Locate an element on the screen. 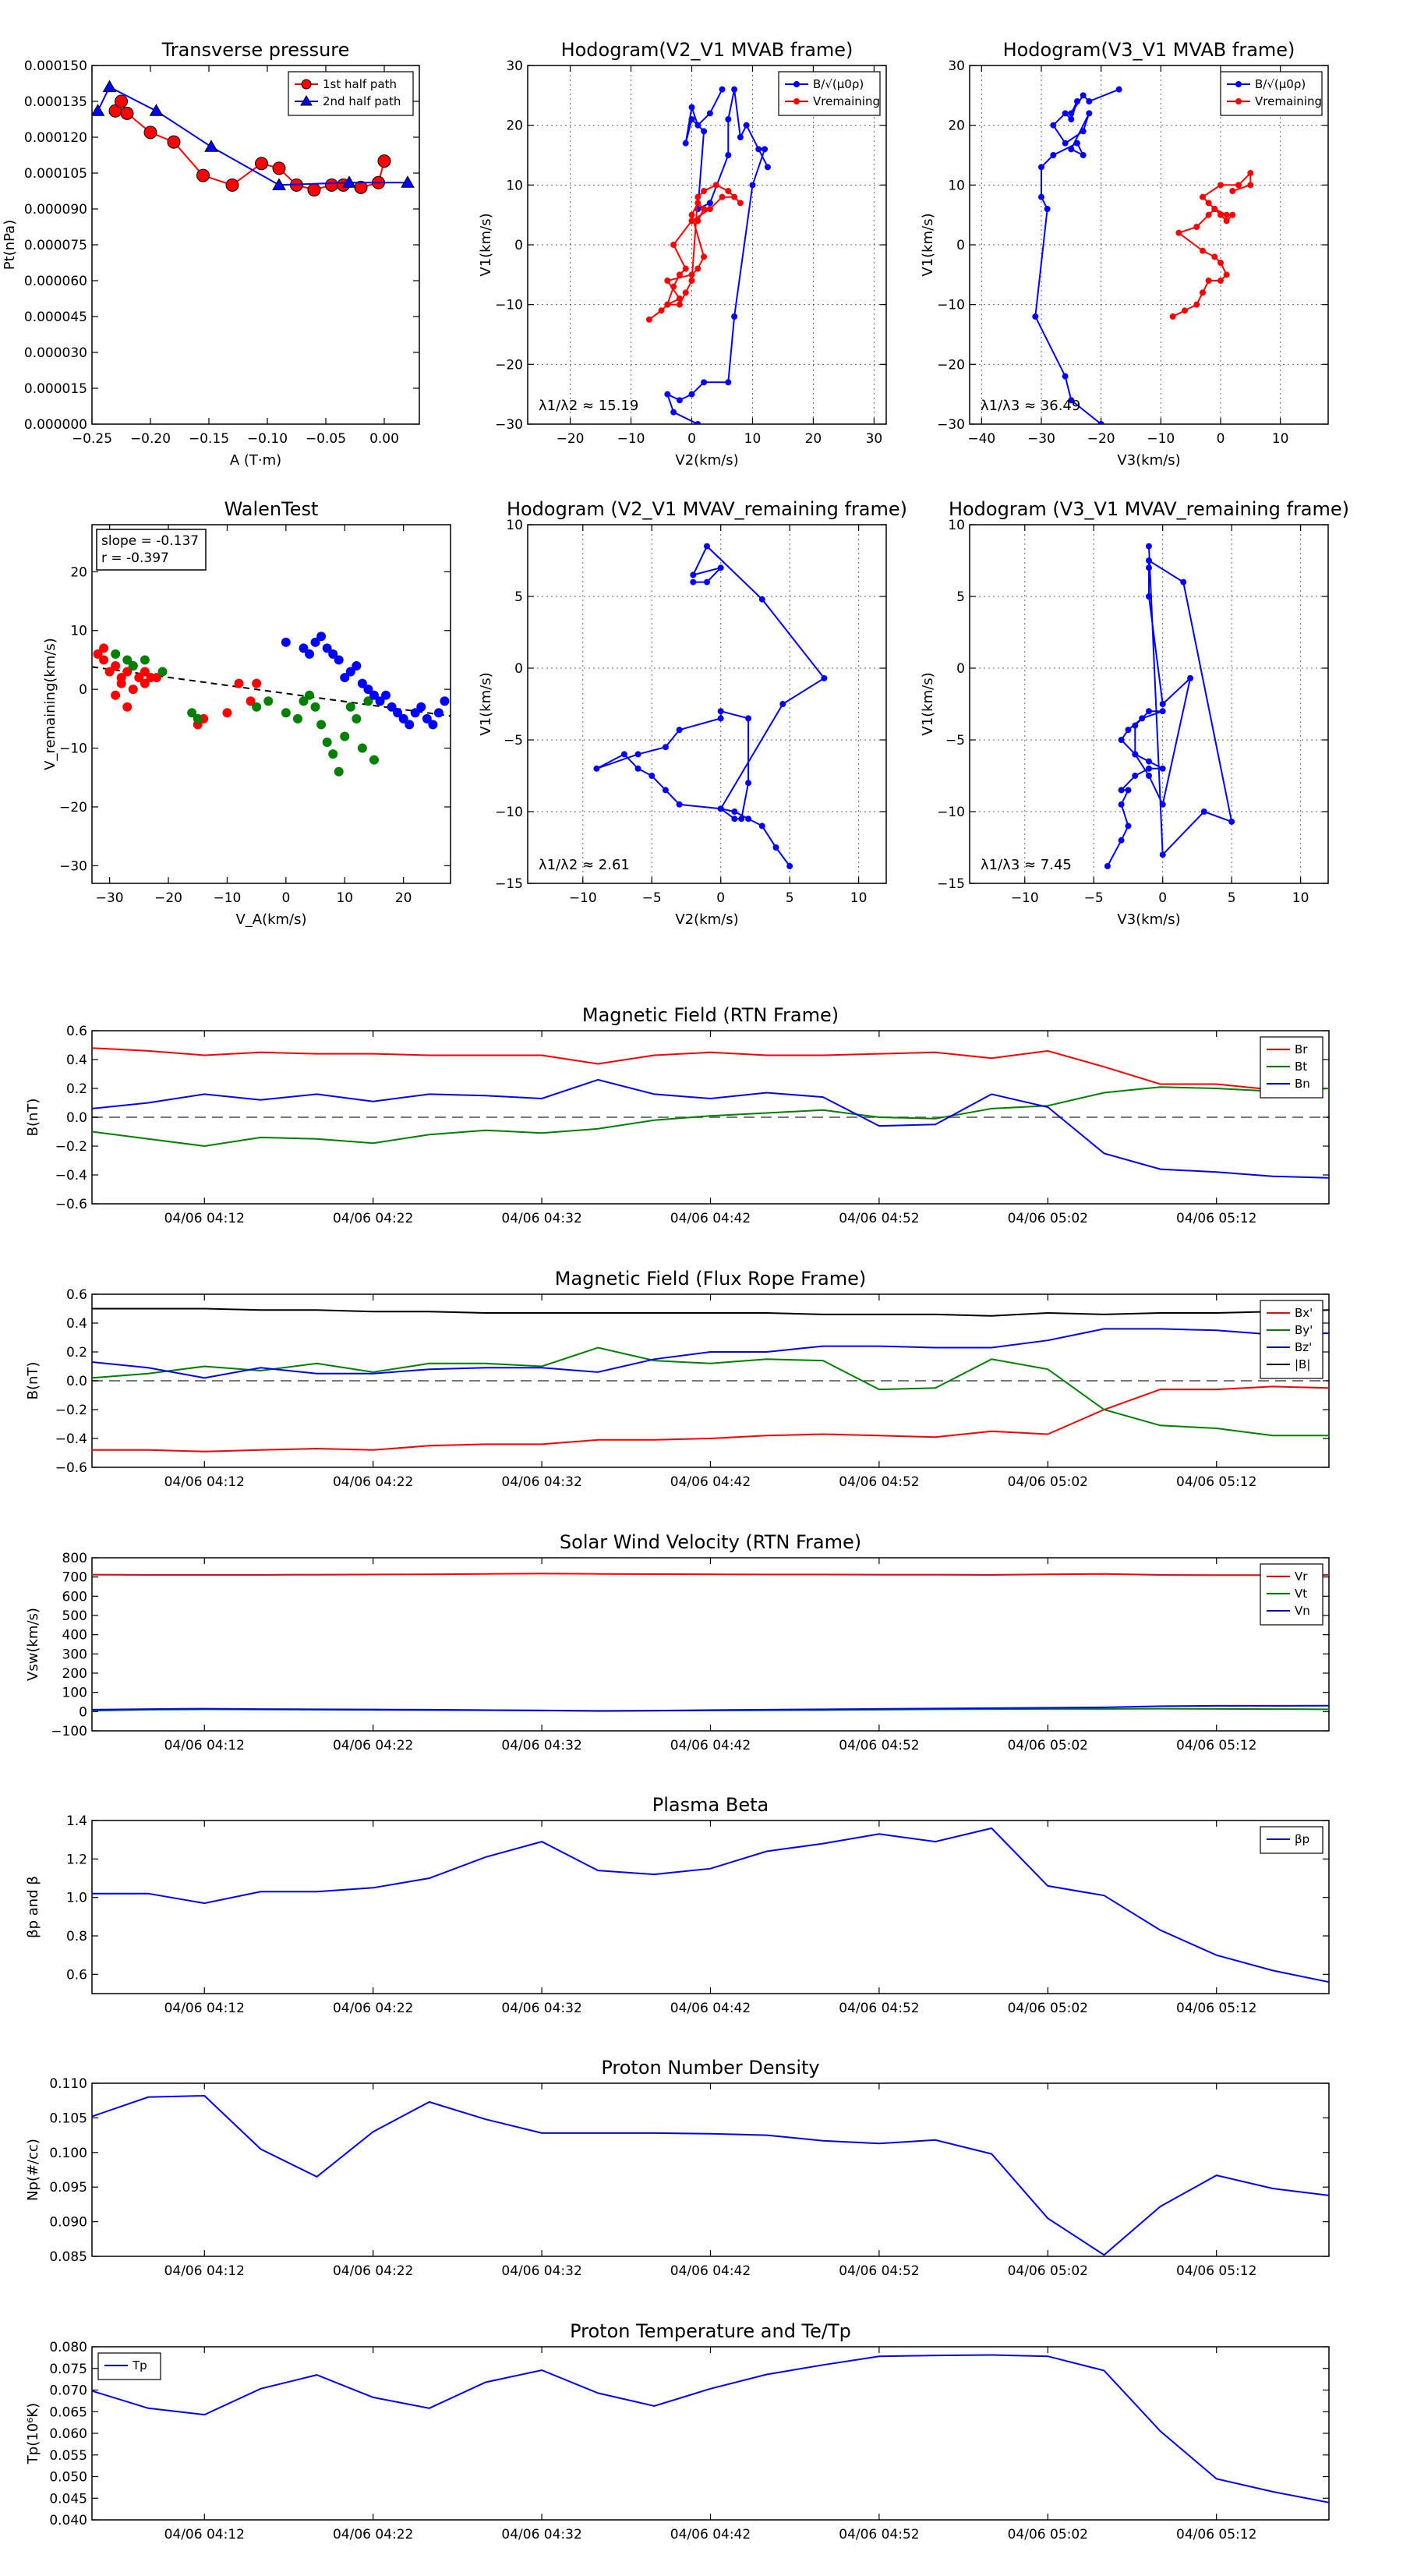 Image resolution: width=1403 pixels, height=2576 pixels. y-tick-label: 0.060 is located at coordinates (68, 2434).